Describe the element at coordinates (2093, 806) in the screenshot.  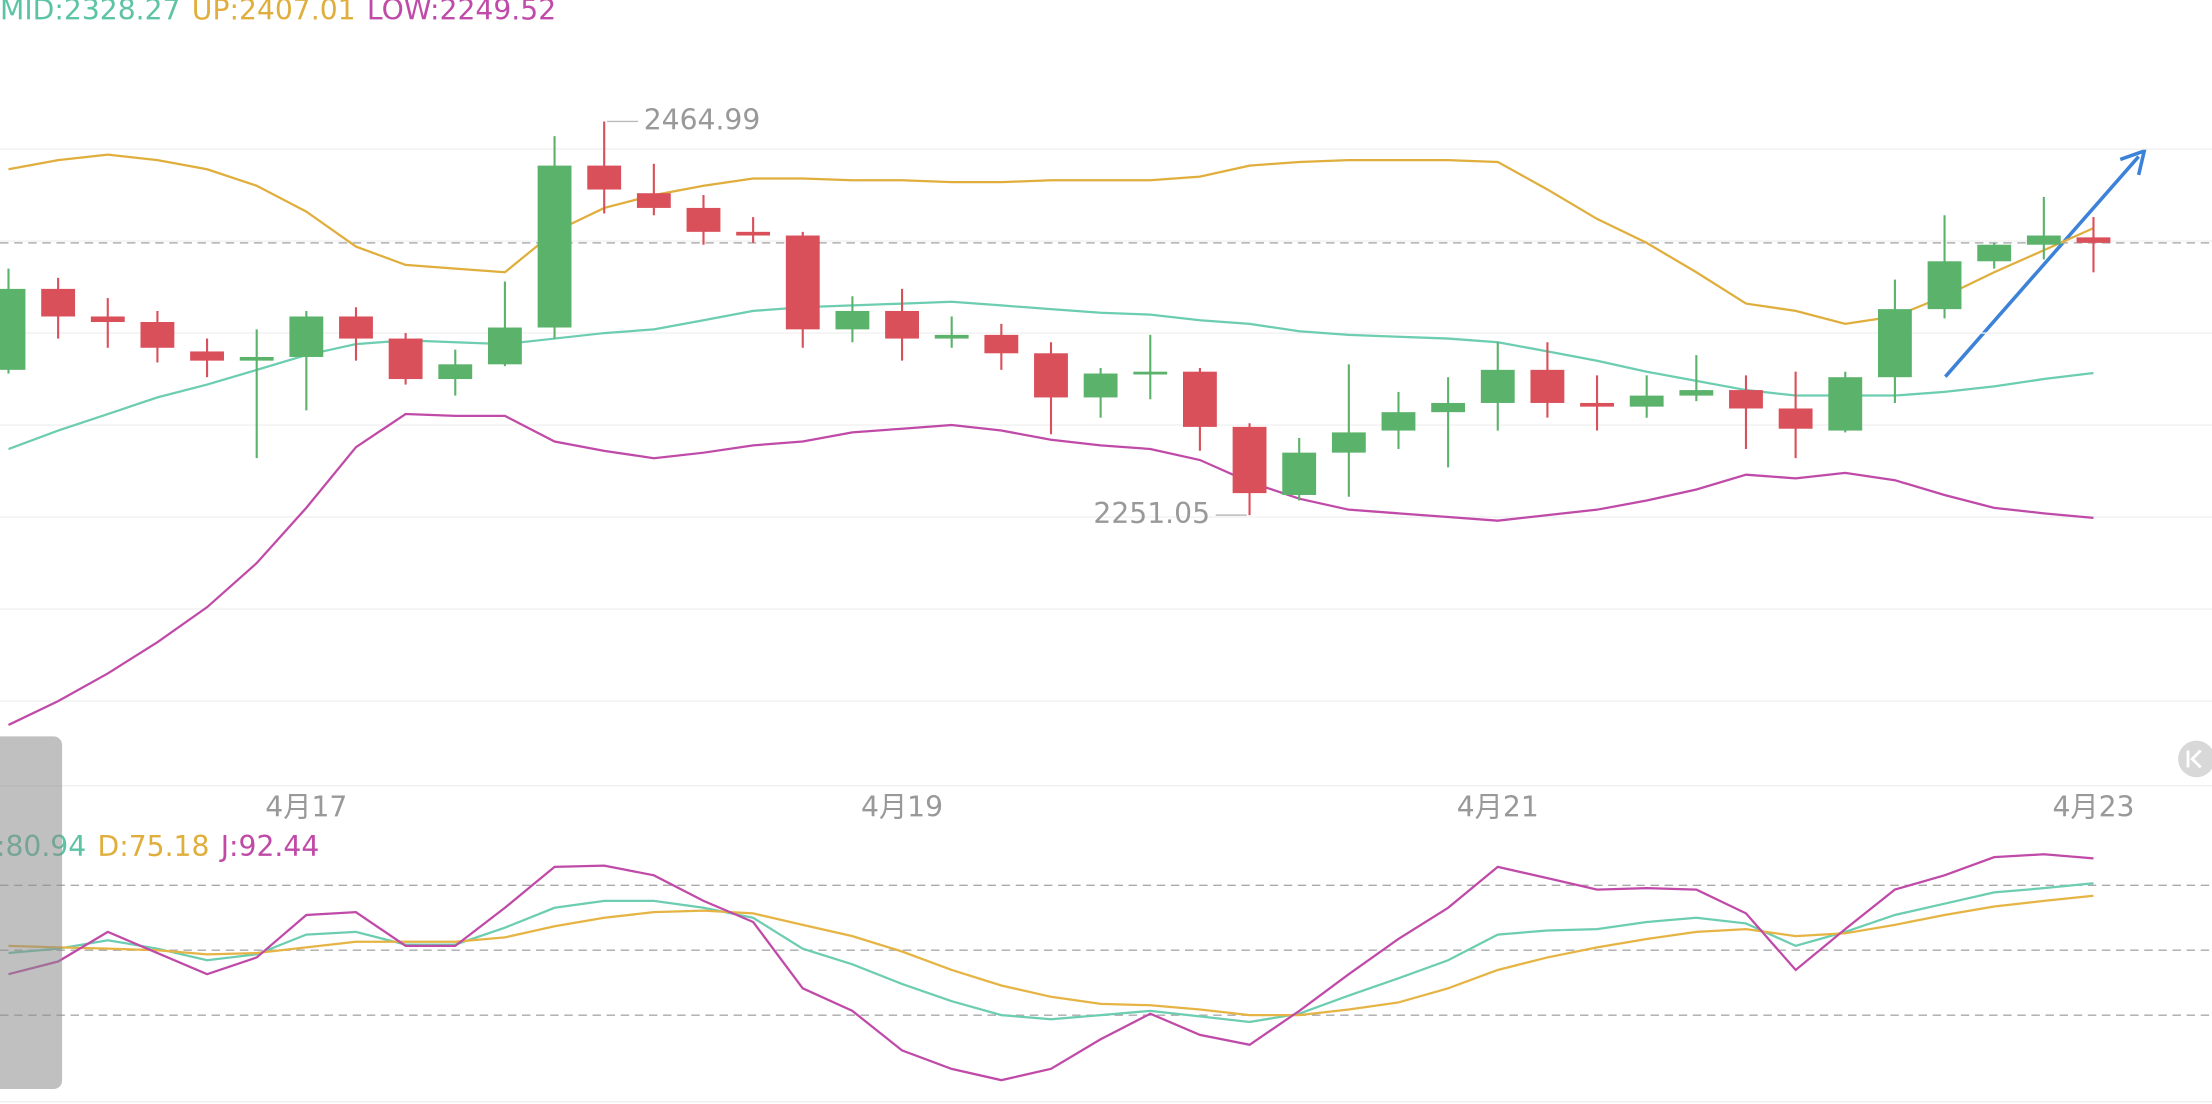
I see `x-tick-label: 4月23` at that location.